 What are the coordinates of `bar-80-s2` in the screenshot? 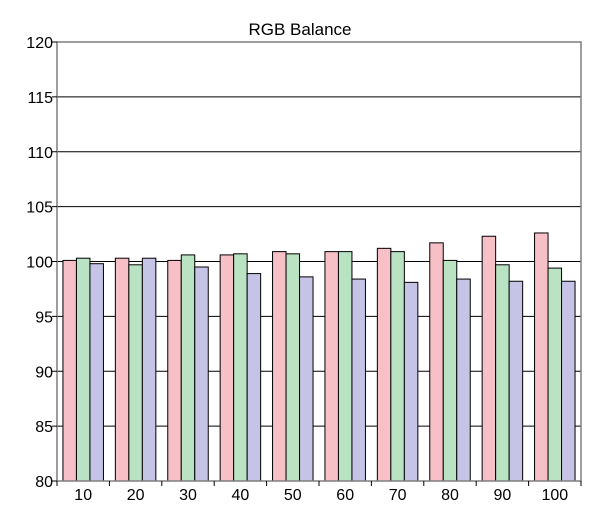 It's located at (450, 370).